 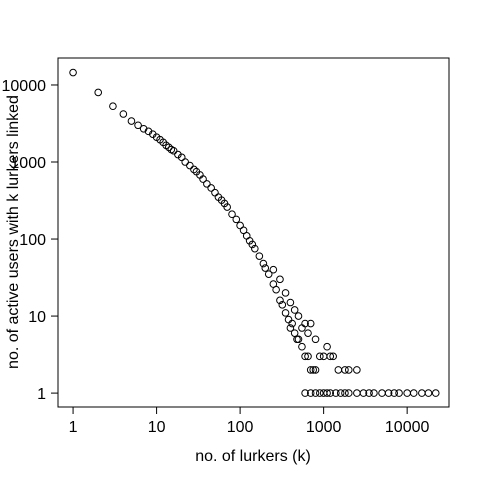 I want to click on x-tick-label: 1000, so click(x=324, y=427).